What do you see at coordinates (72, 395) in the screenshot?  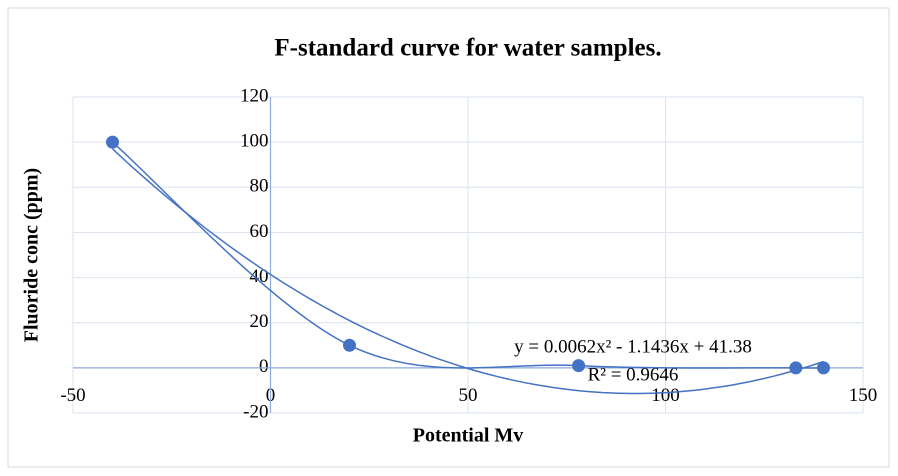 I see `x-tick-label: -50` at bounding box center [72, 395].